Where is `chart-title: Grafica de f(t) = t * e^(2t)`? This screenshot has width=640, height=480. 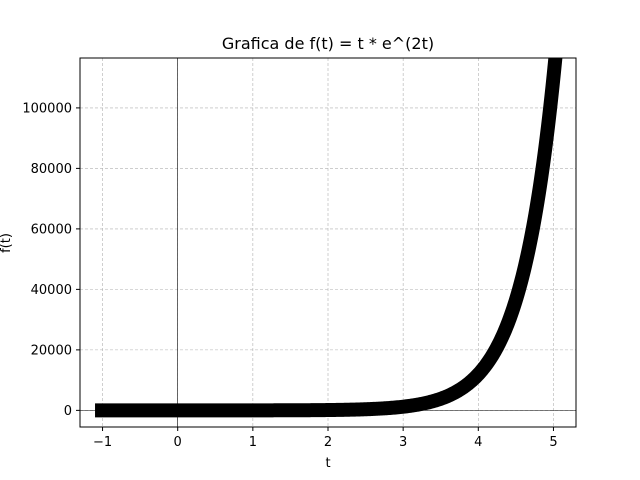
chart-title: Grafica de f(t) = t * e^(2t) is located at coordinates (328, 43).